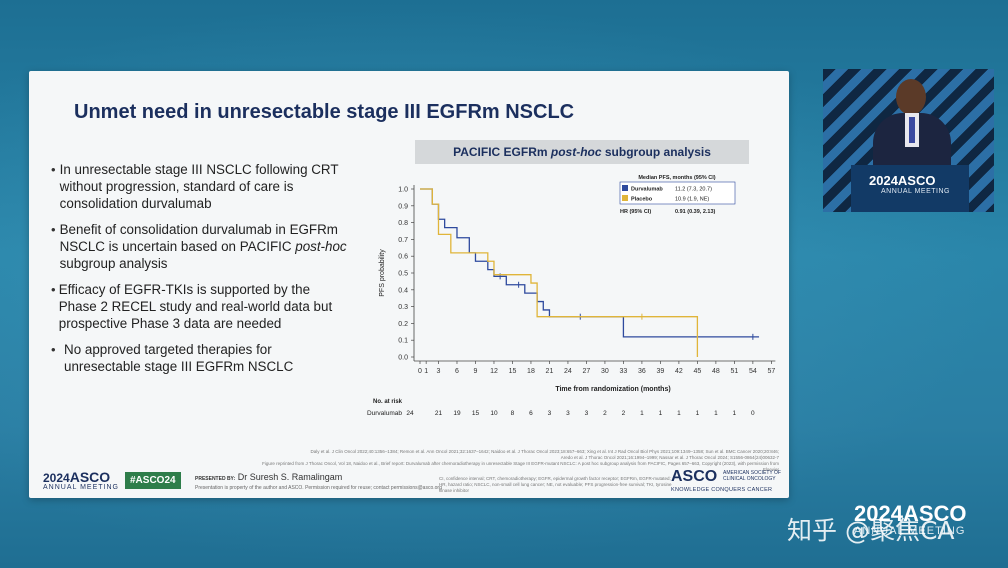  Describe the element at coordinates (771, 371) in the screenshot. I see `x-tick-label: 57` at that location.